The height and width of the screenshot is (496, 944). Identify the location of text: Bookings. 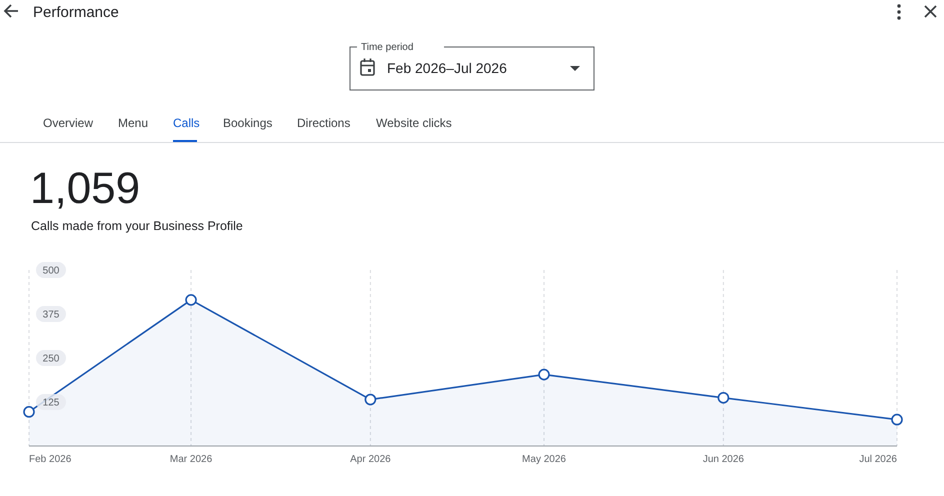
(247, 123).